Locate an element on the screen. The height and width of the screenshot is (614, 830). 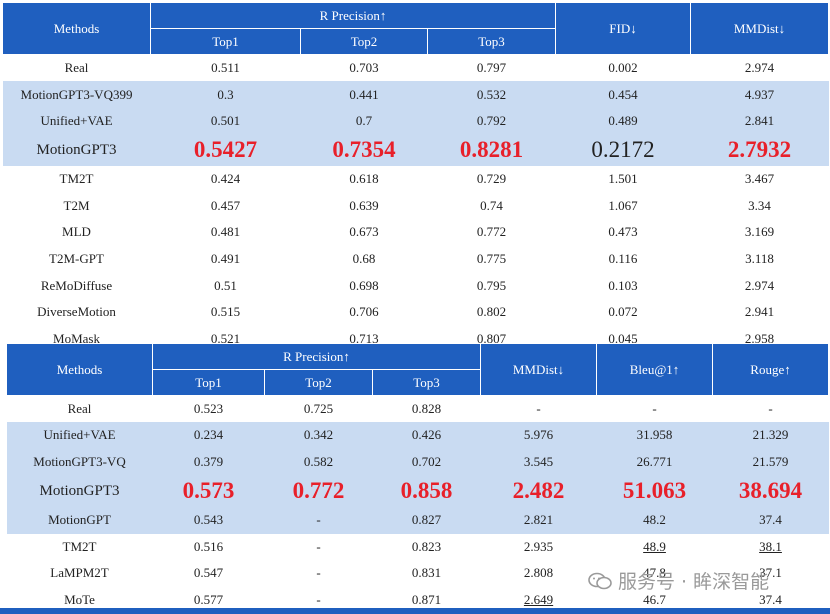
cell-bleu: 31.958 is located at coordinates (654, 435).